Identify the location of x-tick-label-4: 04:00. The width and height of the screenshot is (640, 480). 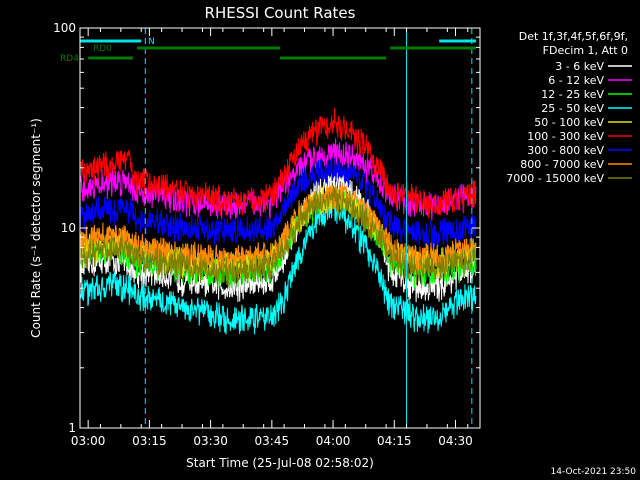
(333, 441).